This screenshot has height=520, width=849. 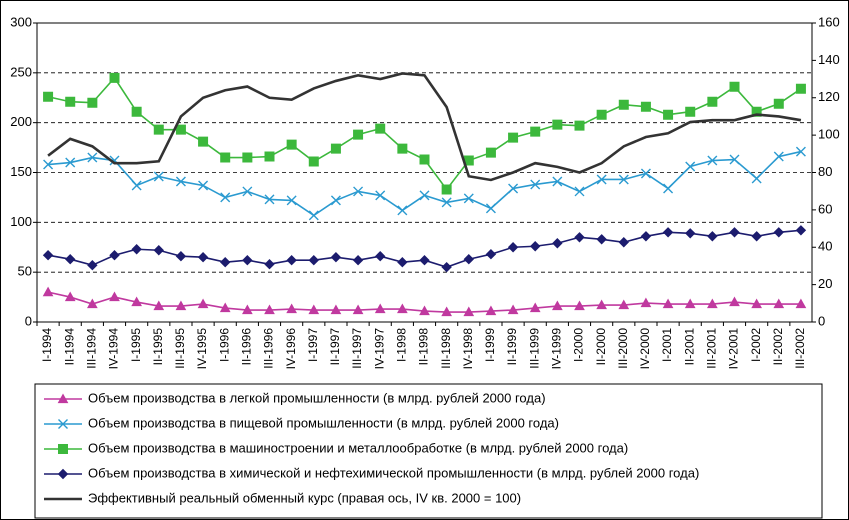 I want to click on y-tick-label: 200, so click(x=21, y=121).